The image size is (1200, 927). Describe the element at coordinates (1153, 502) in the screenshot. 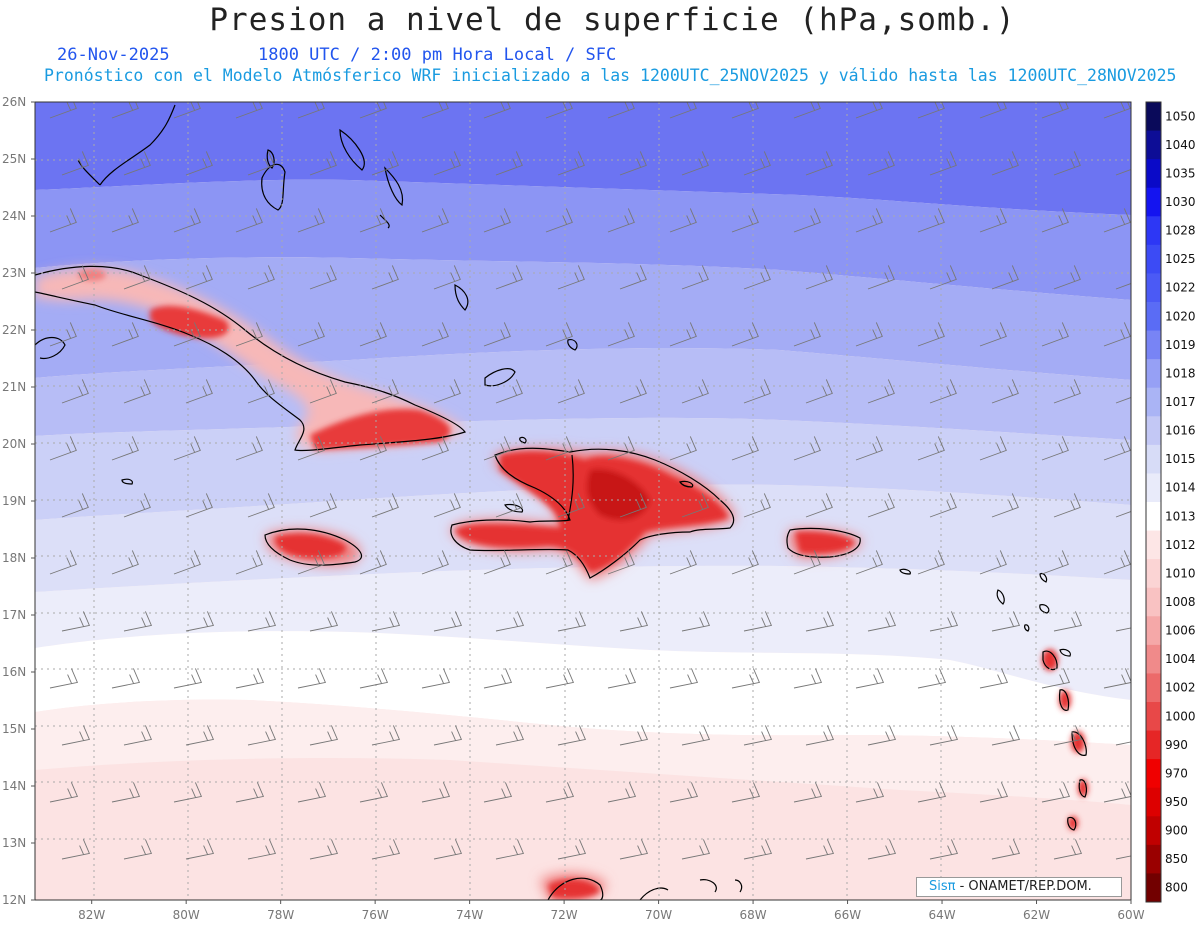

I see `colorbar-frame` at that location.